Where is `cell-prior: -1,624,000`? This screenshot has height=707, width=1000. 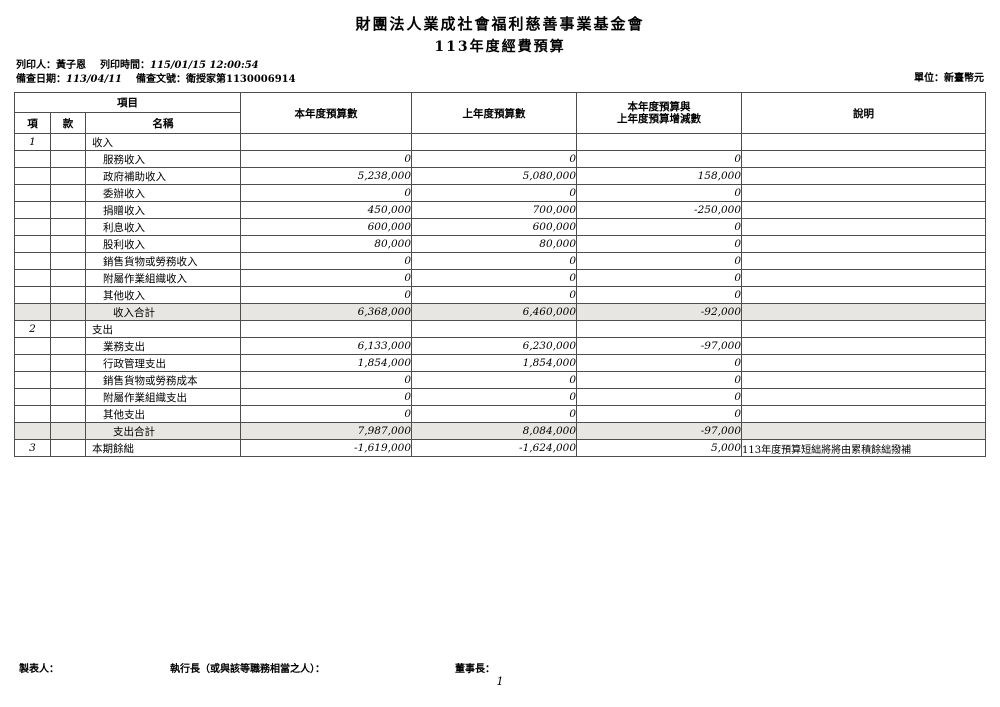
cell-prior: -1,624,000 is located at coordinates (494, 448).